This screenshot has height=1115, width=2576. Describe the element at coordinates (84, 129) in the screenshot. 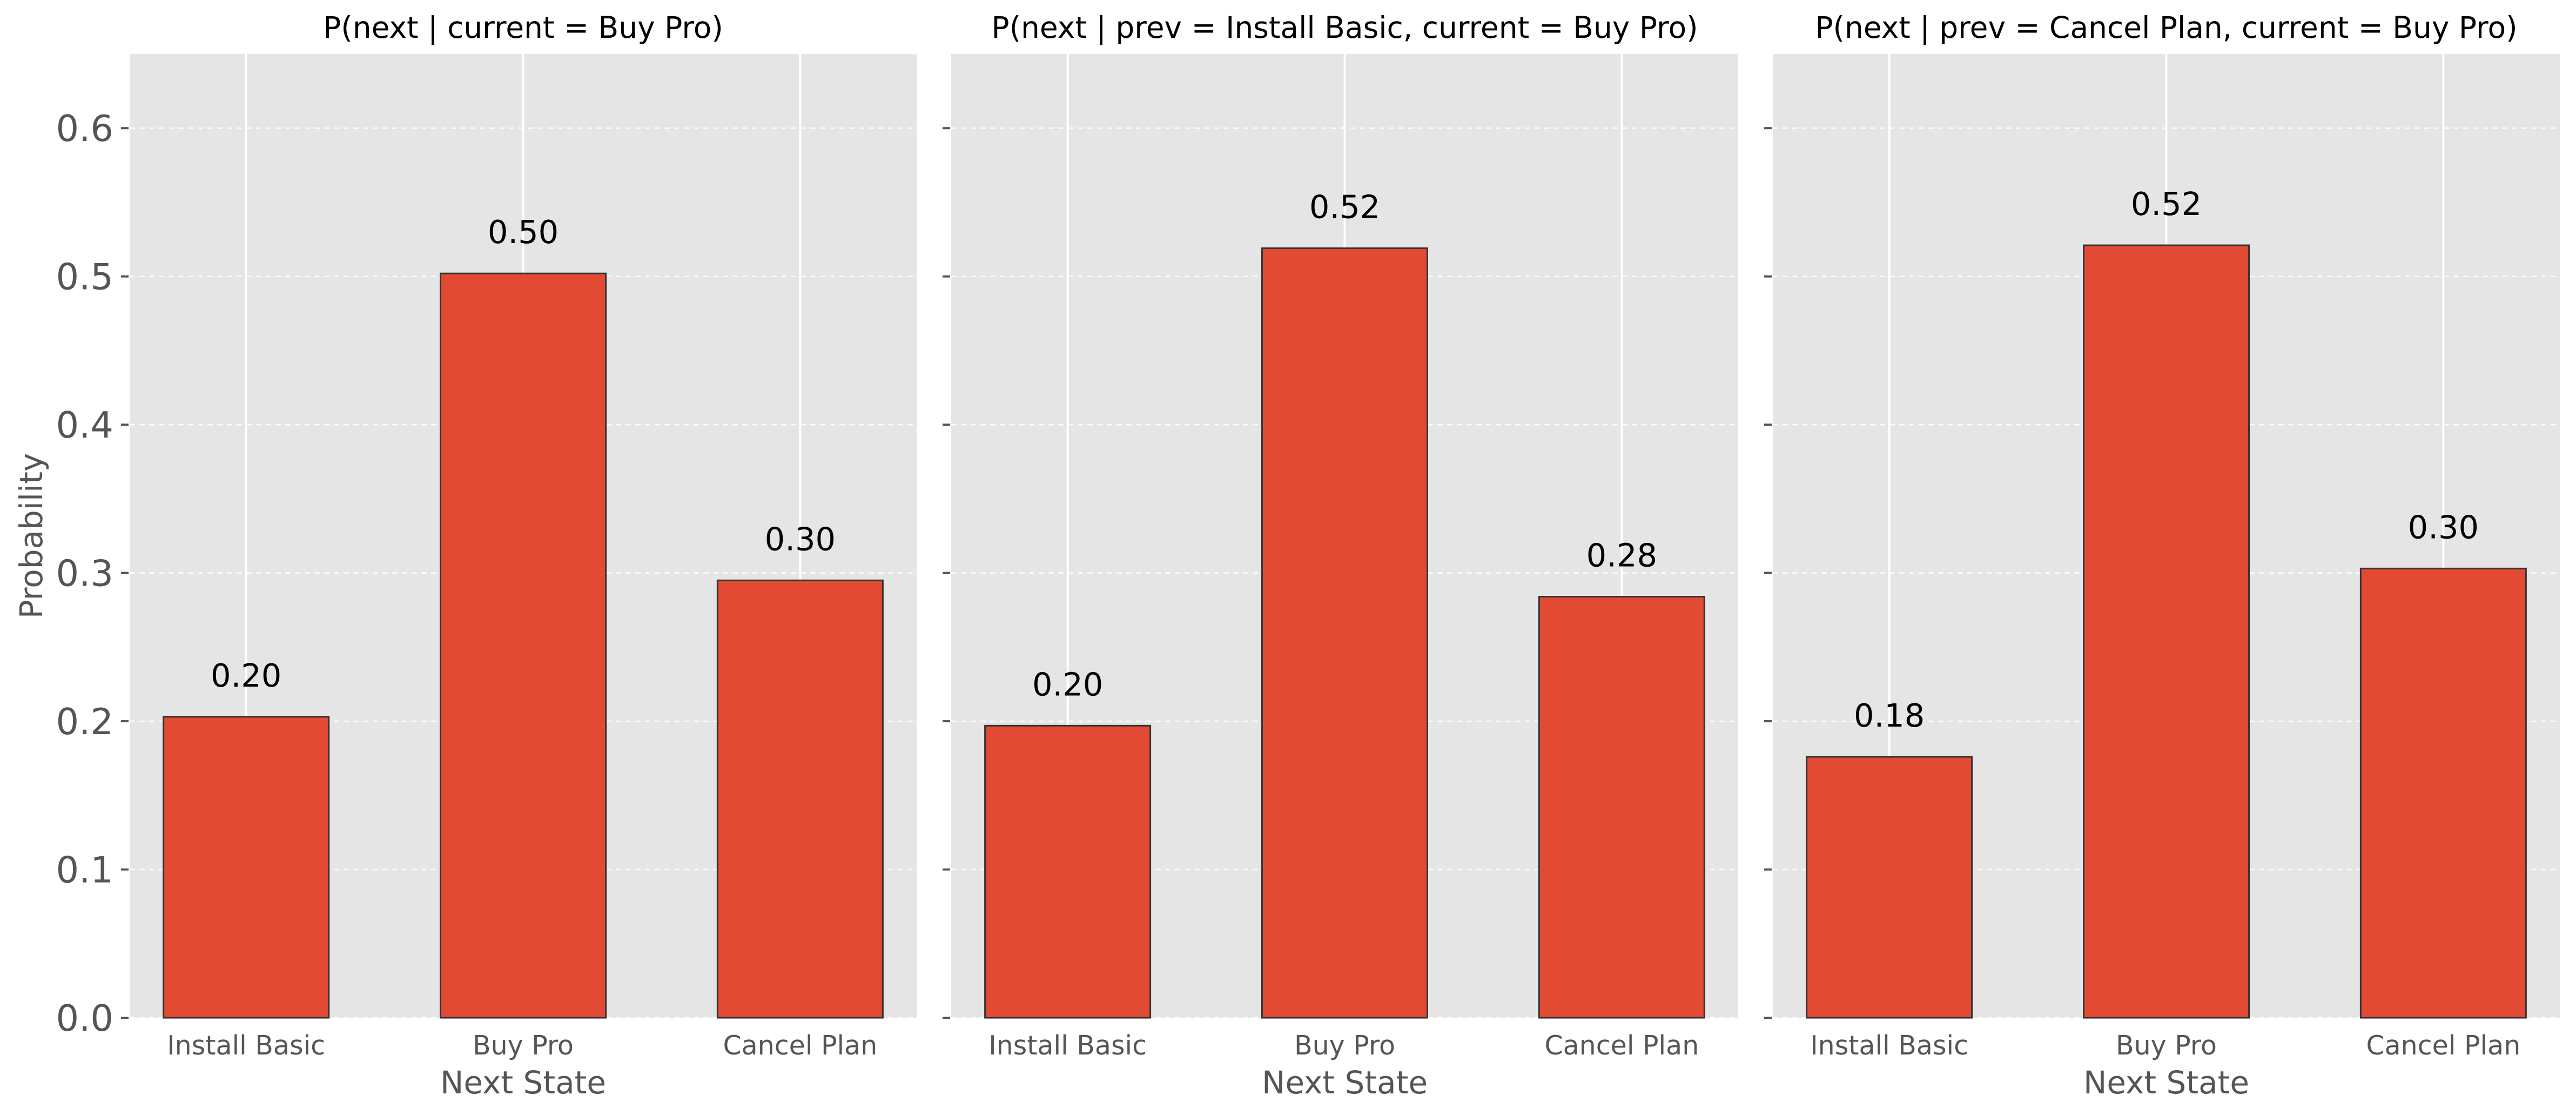

I see `y-tick-label: 0.6` at that location.